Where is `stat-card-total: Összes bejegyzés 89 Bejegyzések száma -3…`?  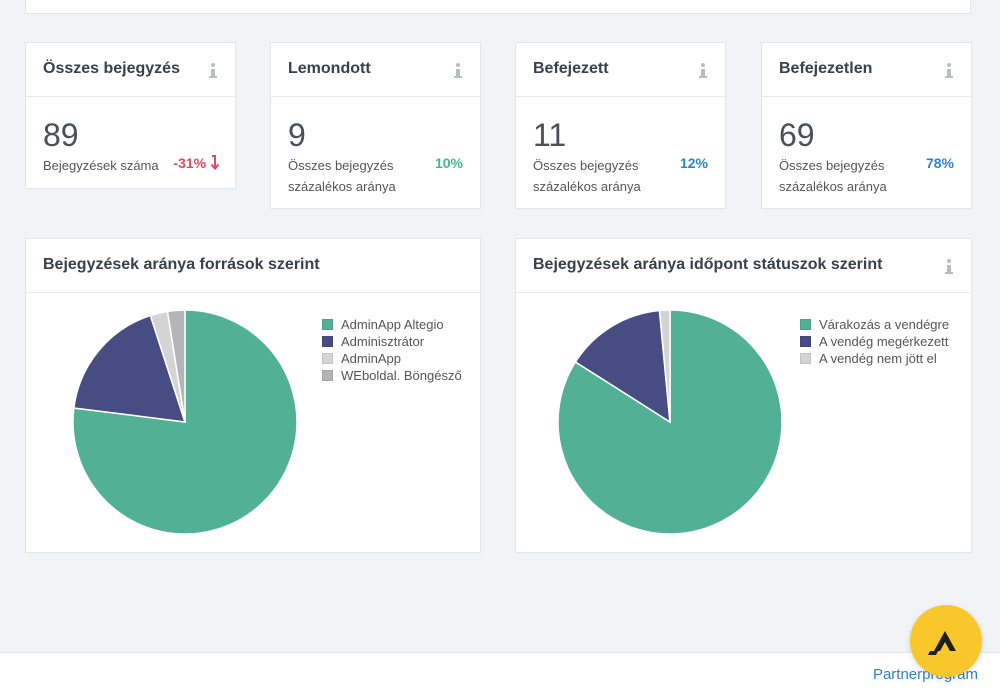
stat-card-total: Összes bejegyzés 89 Bejegyzések száma -3… is located at coordinates (130, 115).